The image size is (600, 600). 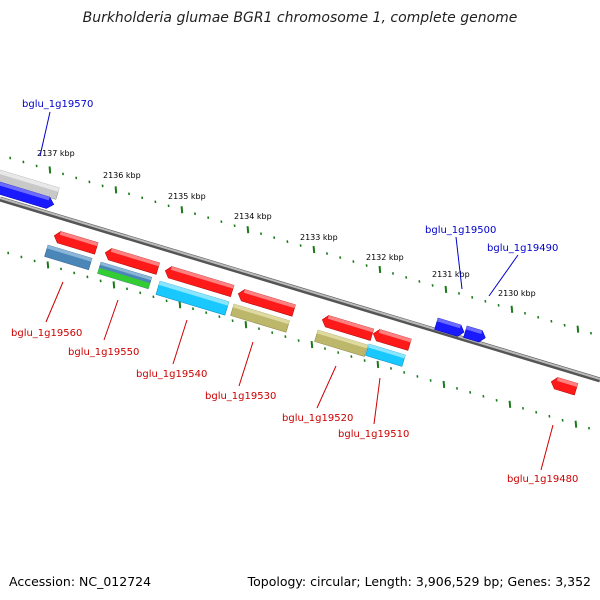 I want to click on gene-bglu-1g19530, so click(x=260, y=318).